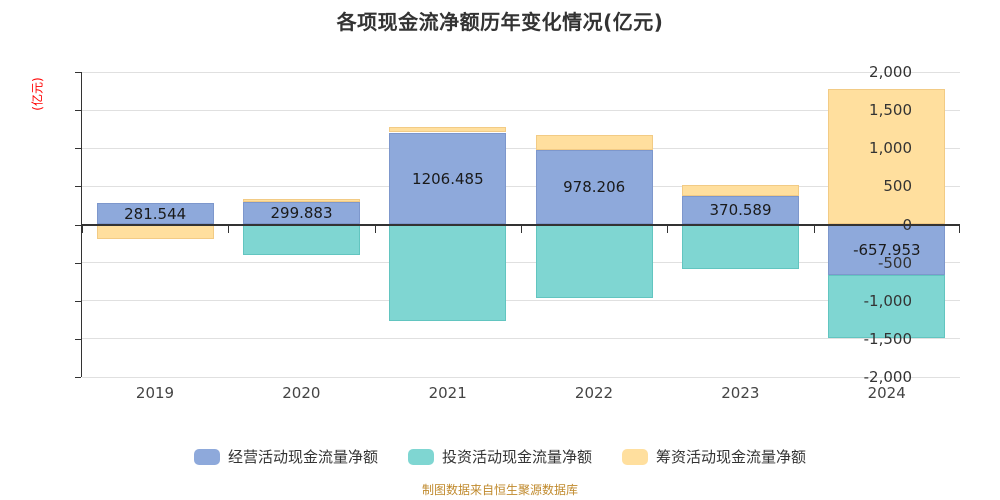 The height and width of the screenshot is (500, 1000). I want to click on x-tick-label: 2019, so click(155, 393).